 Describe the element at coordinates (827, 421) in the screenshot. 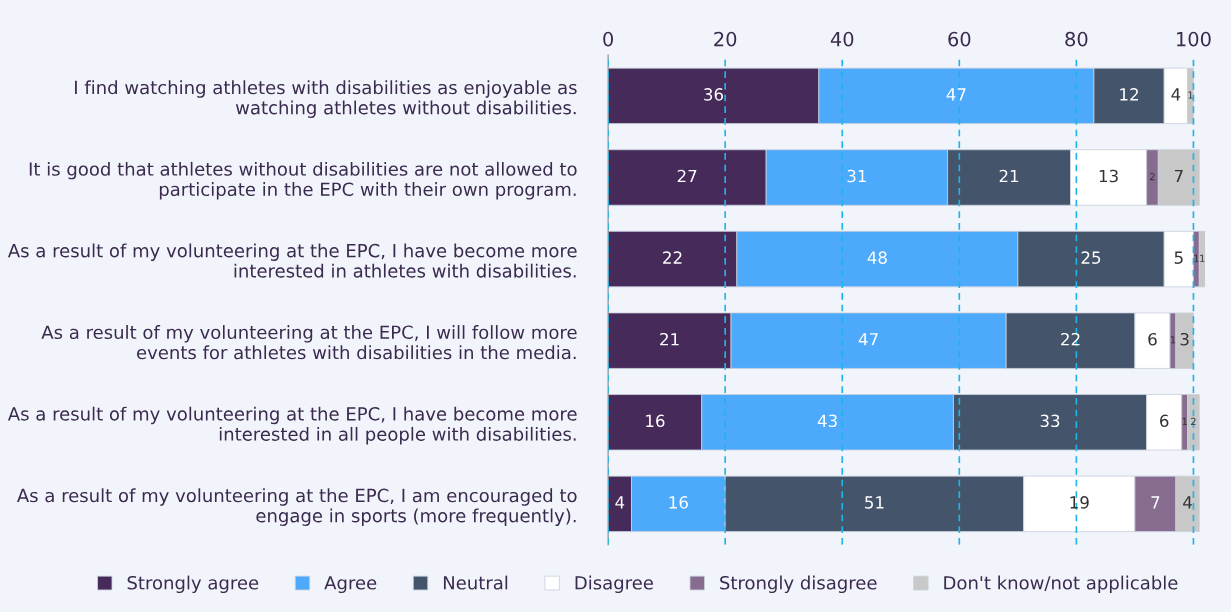

I see `data-label: 43` at that location.